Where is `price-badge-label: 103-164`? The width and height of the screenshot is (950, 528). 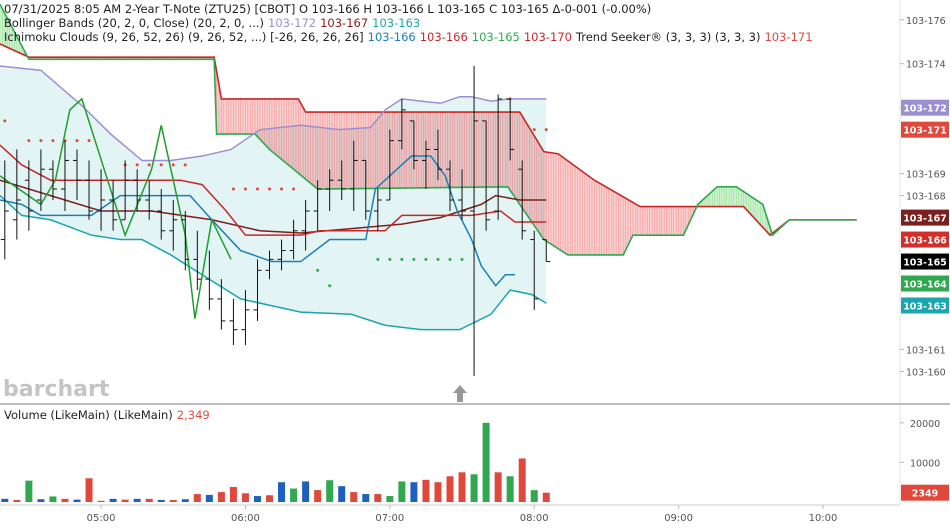 price-badge-label: 103-164 is located at coordinates (925, 285).